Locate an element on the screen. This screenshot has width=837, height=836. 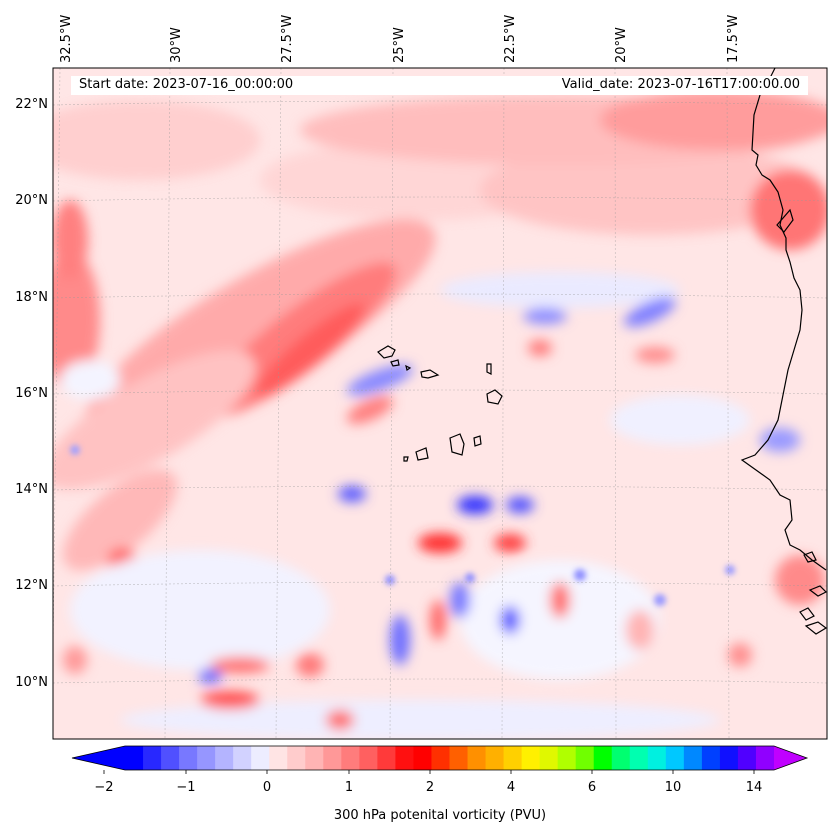
lat-label: 18°N is located at coordinates (31, 297).